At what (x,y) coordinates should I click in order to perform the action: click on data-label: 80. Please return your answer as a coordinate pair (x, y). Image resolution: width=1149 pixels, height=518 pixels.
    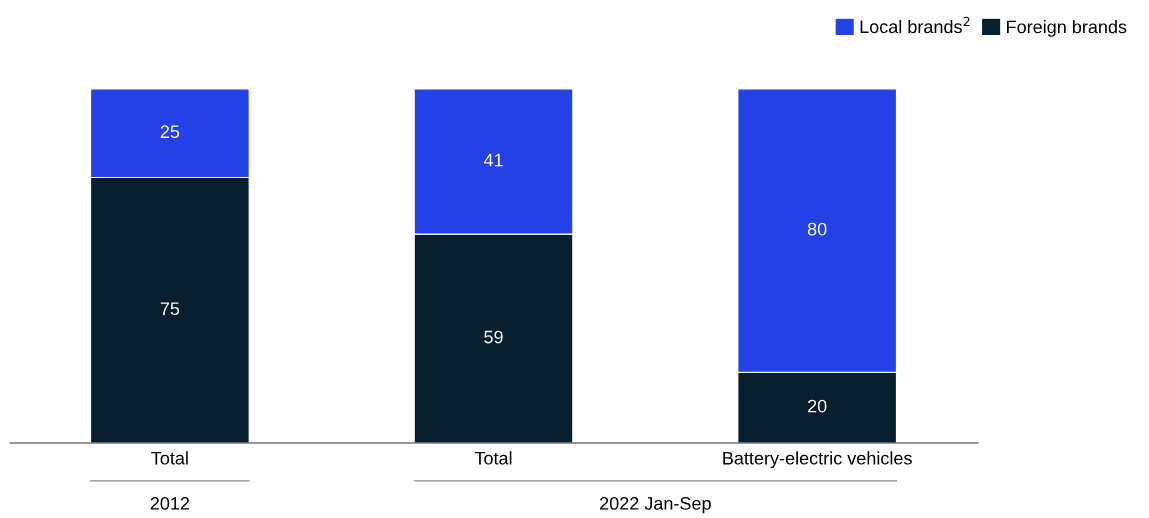
    Looking at the image, I should click on (817, 229).